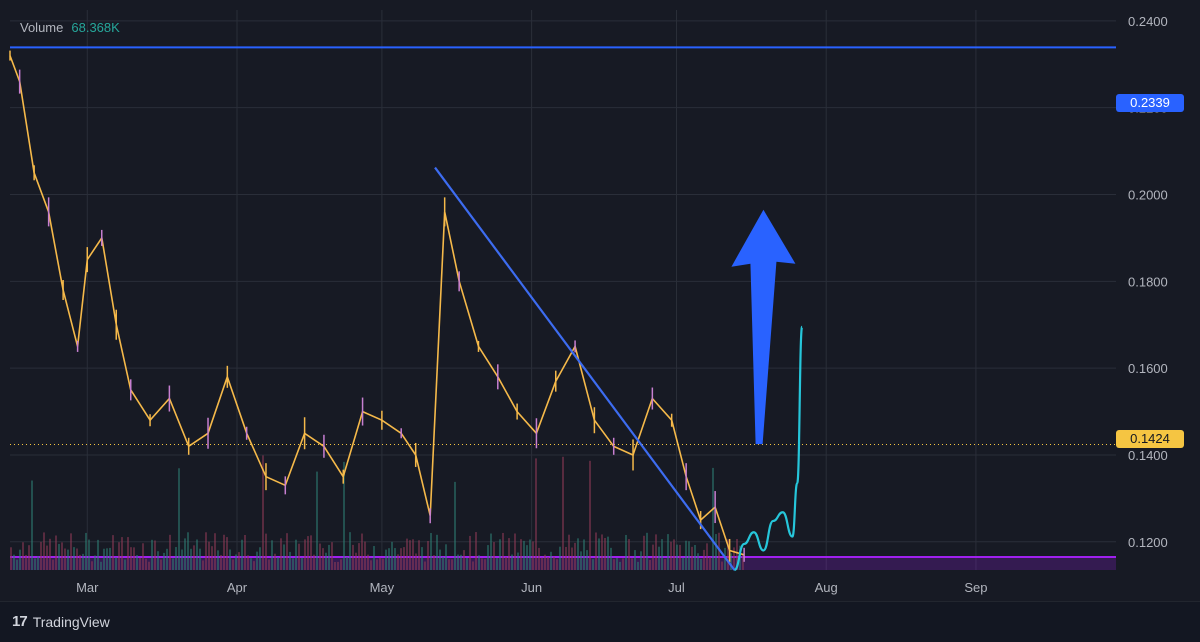  Describe the element at coordinates (237, 587) in the screenshot. I see `x-tick-label: Apr` at that location.